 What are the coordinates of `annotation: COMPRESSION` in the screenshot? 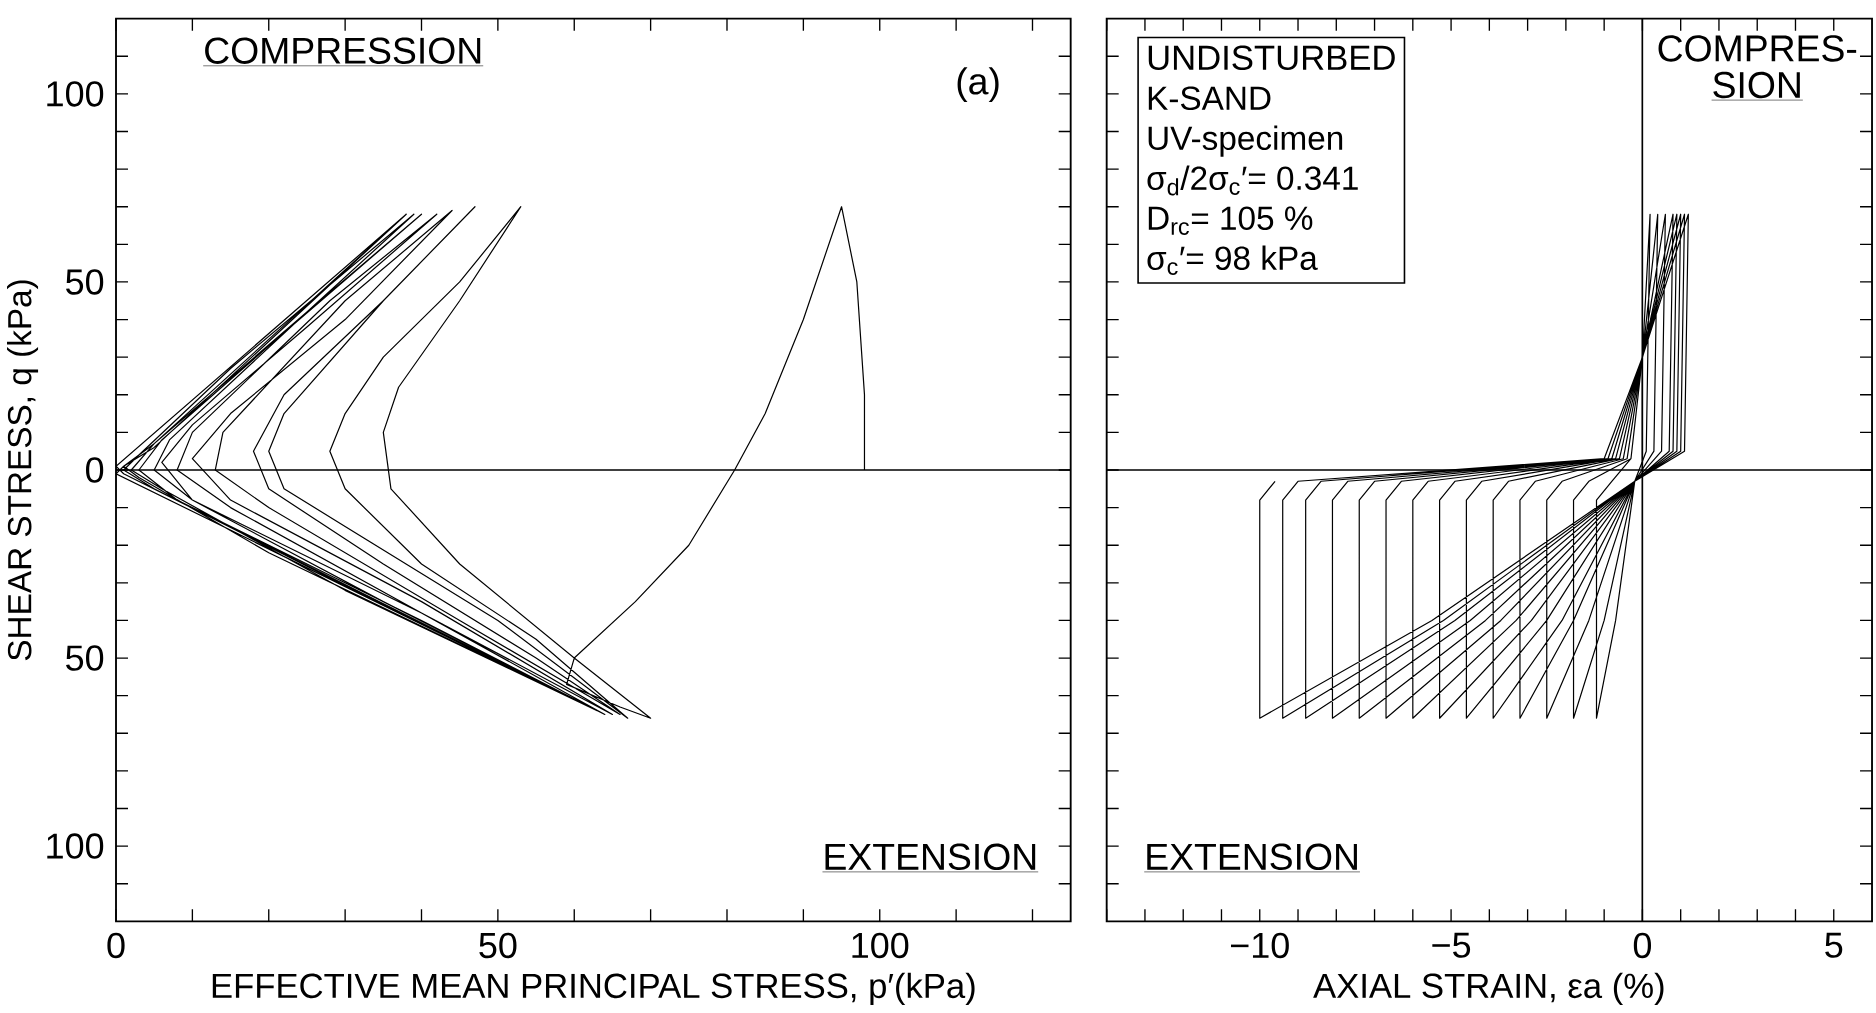 It's located at (343, 50).